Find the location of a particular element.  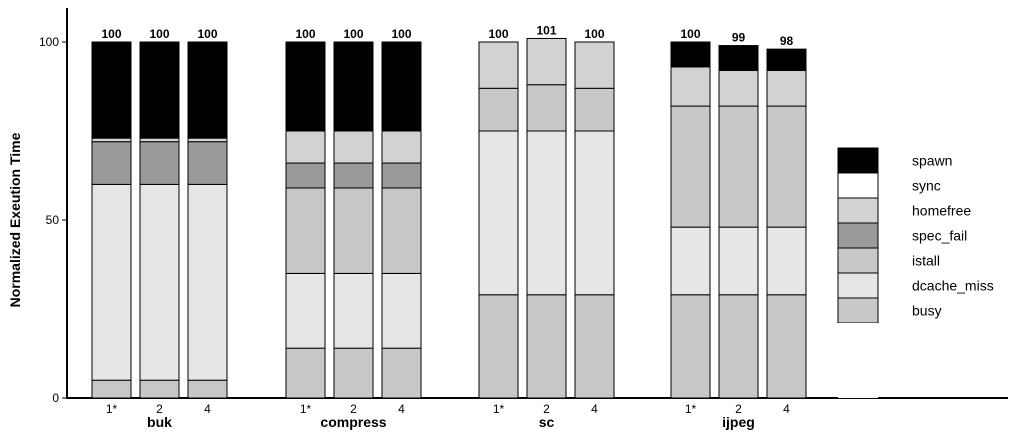

benchmark-label: buk is located at coordinates (159, 422).